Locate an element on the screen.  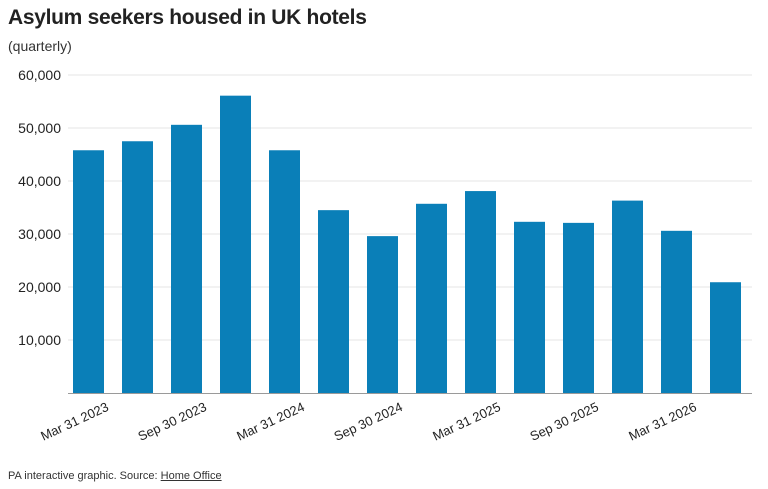
y-tick-label: 30,000 is located at coordinates (39, 234).